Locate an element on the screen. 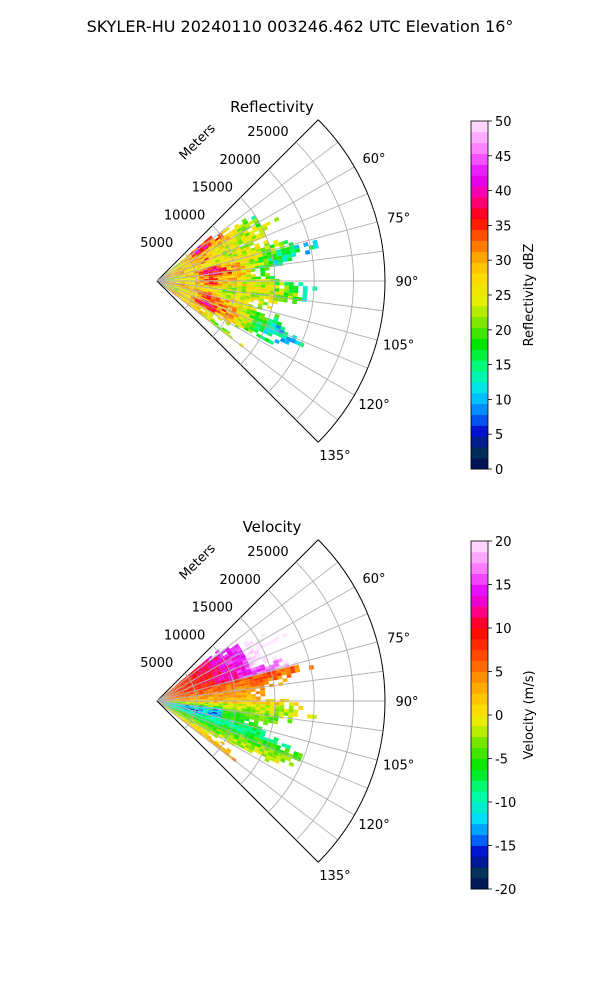 Image resolution: width=600 pixels, height=1000 pixels. panel-title: Velocity is located at coordinates (272, 527).